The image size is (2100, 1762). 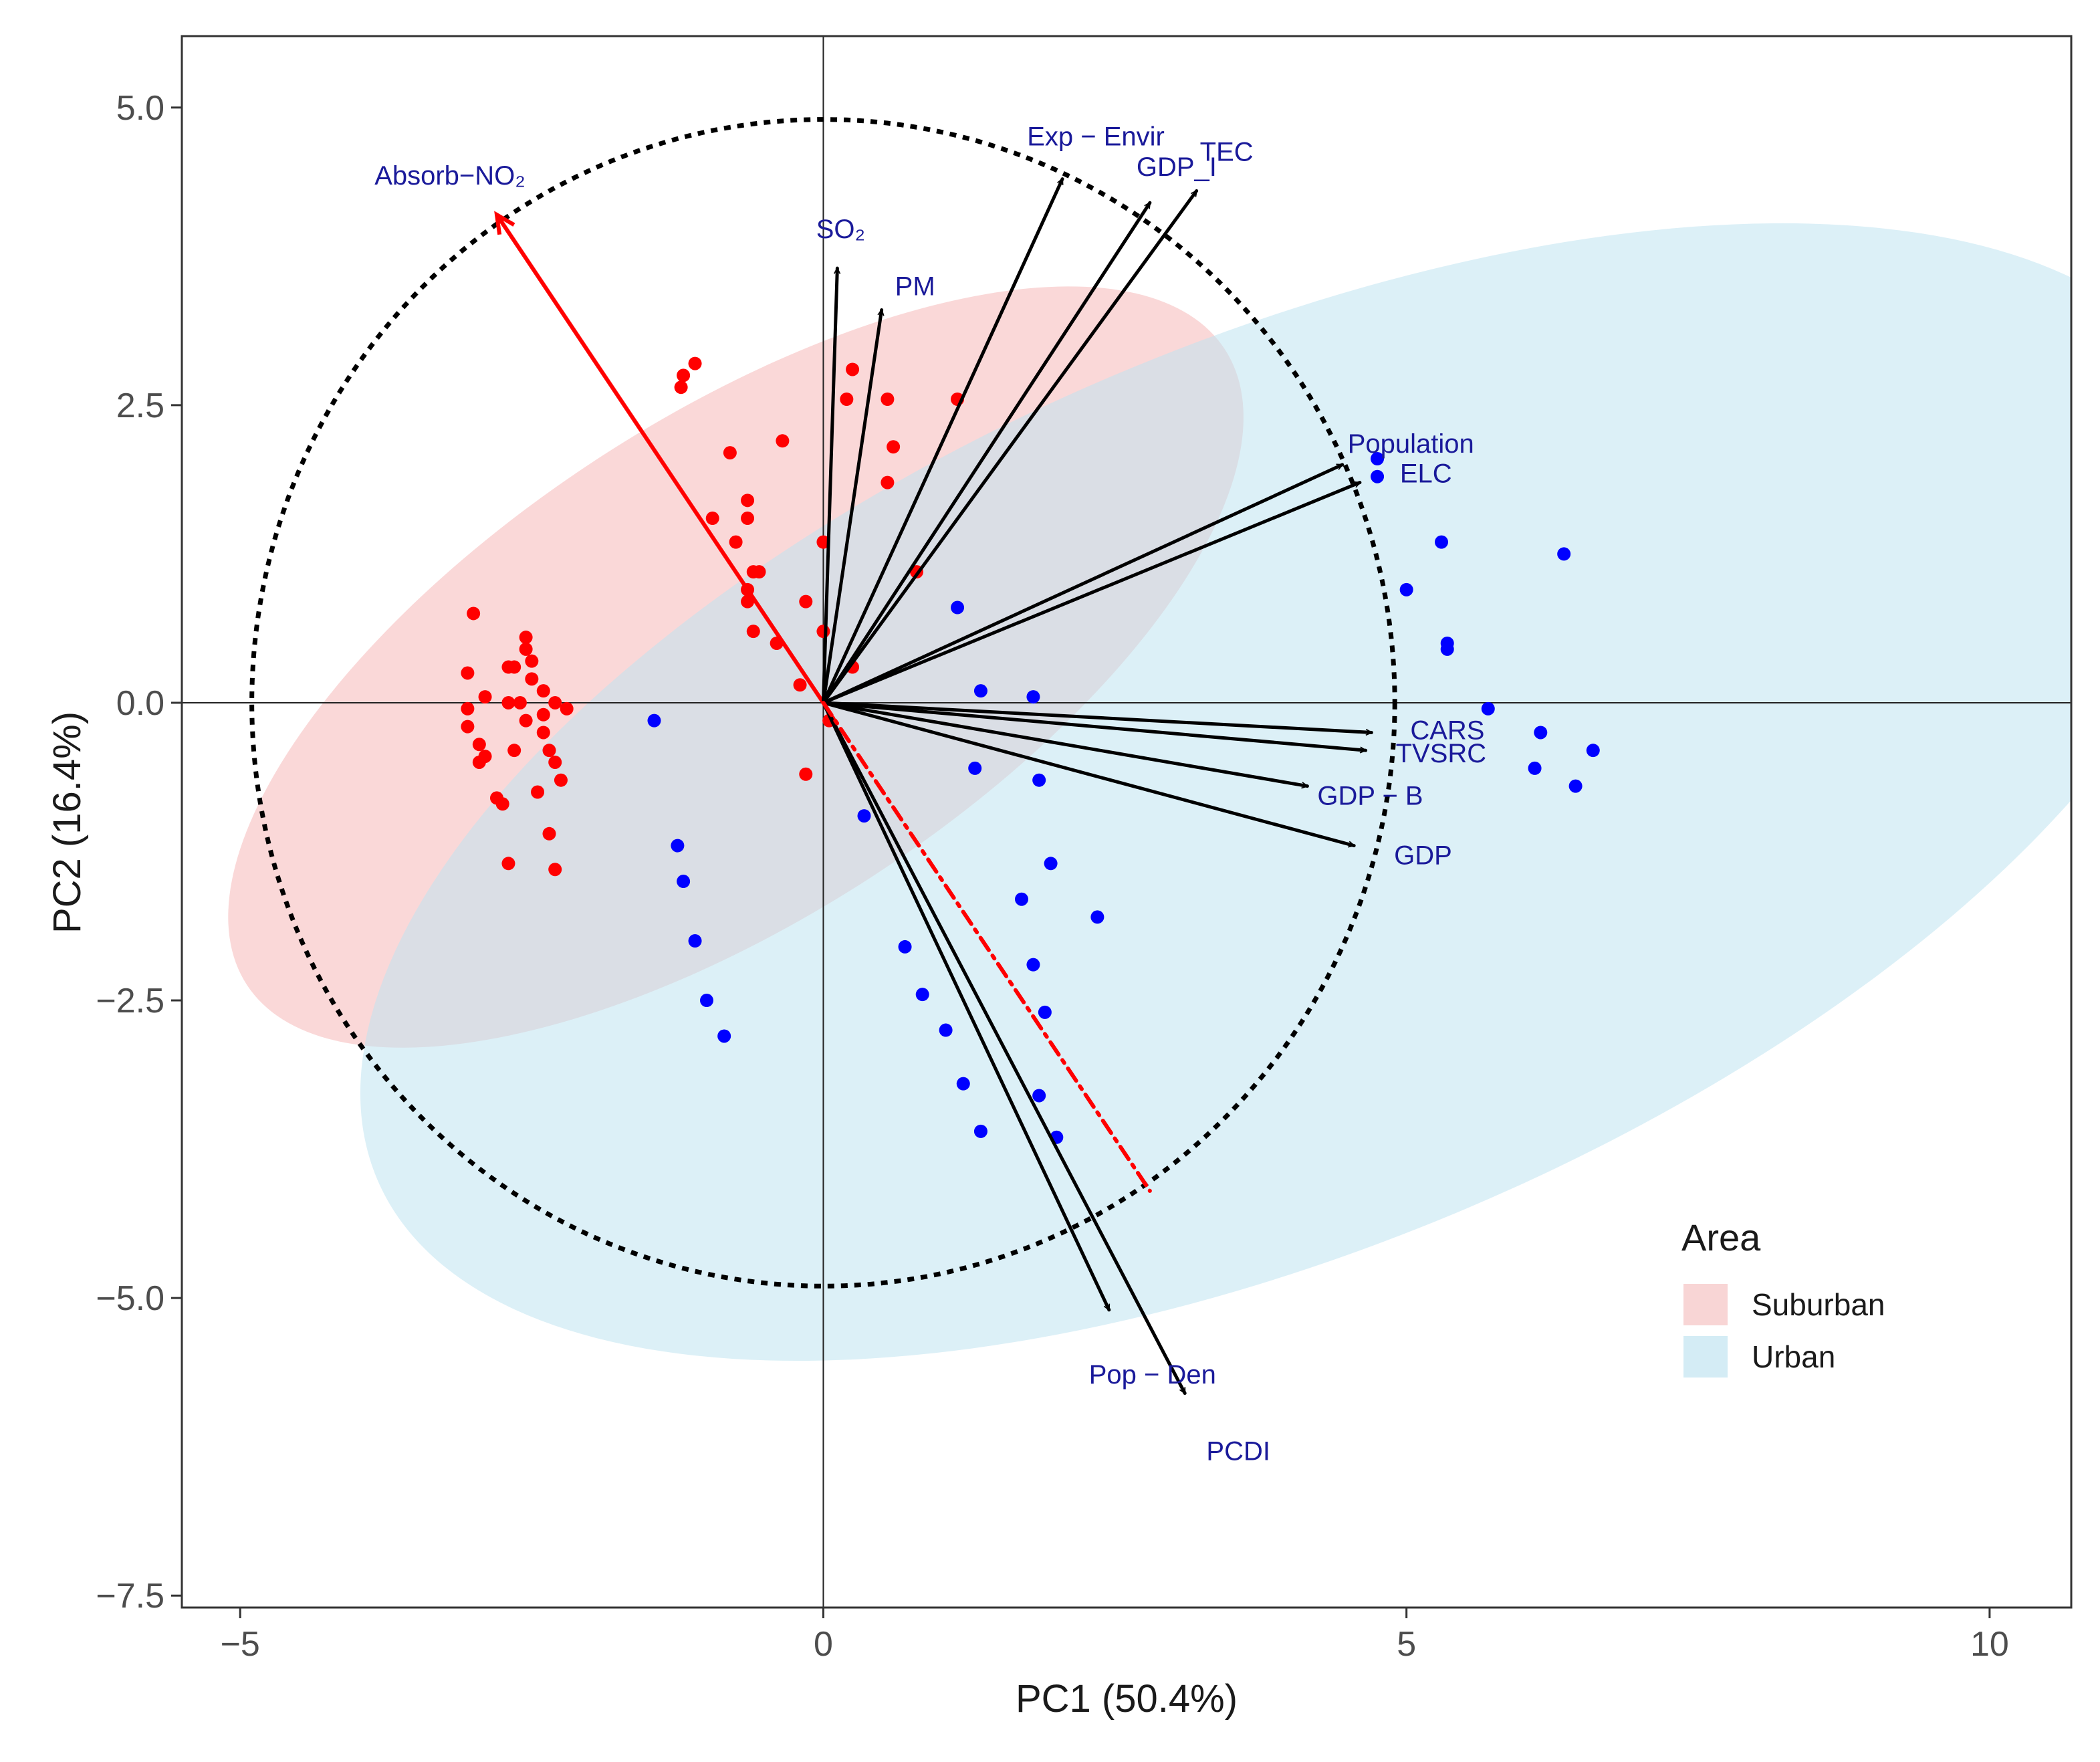 I want to click on y-tick-label-1: 2.5, so click(x=140, y=406).